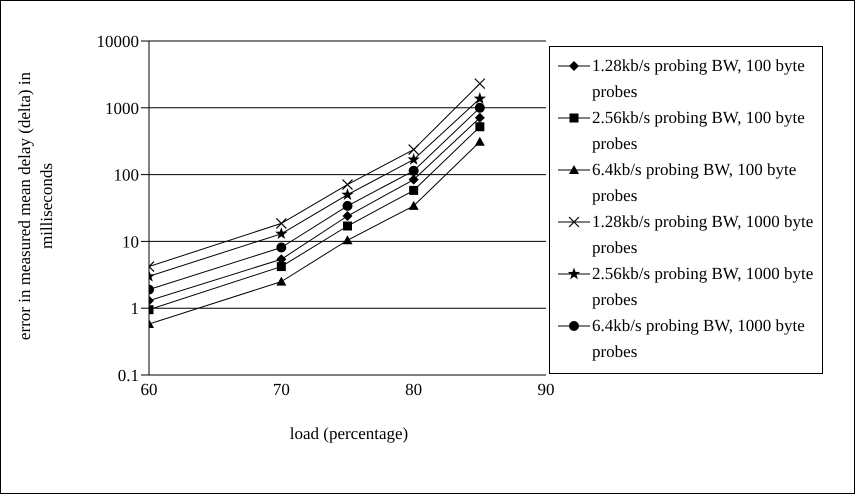 The image size is (855, 494). I want to click on legend-label: 2.56kb/s probing BW, 1000 byte probes, so click(703, 287).